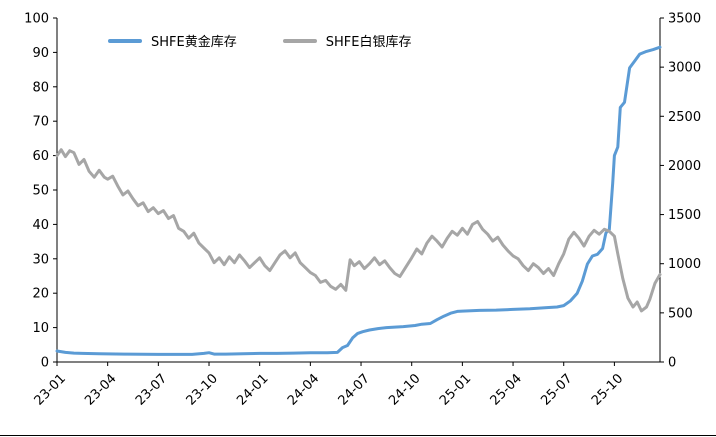 The image size is (716, 437). What do you see at coordinates (40, 87) in the screenshot?
I see `y-left-tick-label: 80` at bounding box center [40, 87].